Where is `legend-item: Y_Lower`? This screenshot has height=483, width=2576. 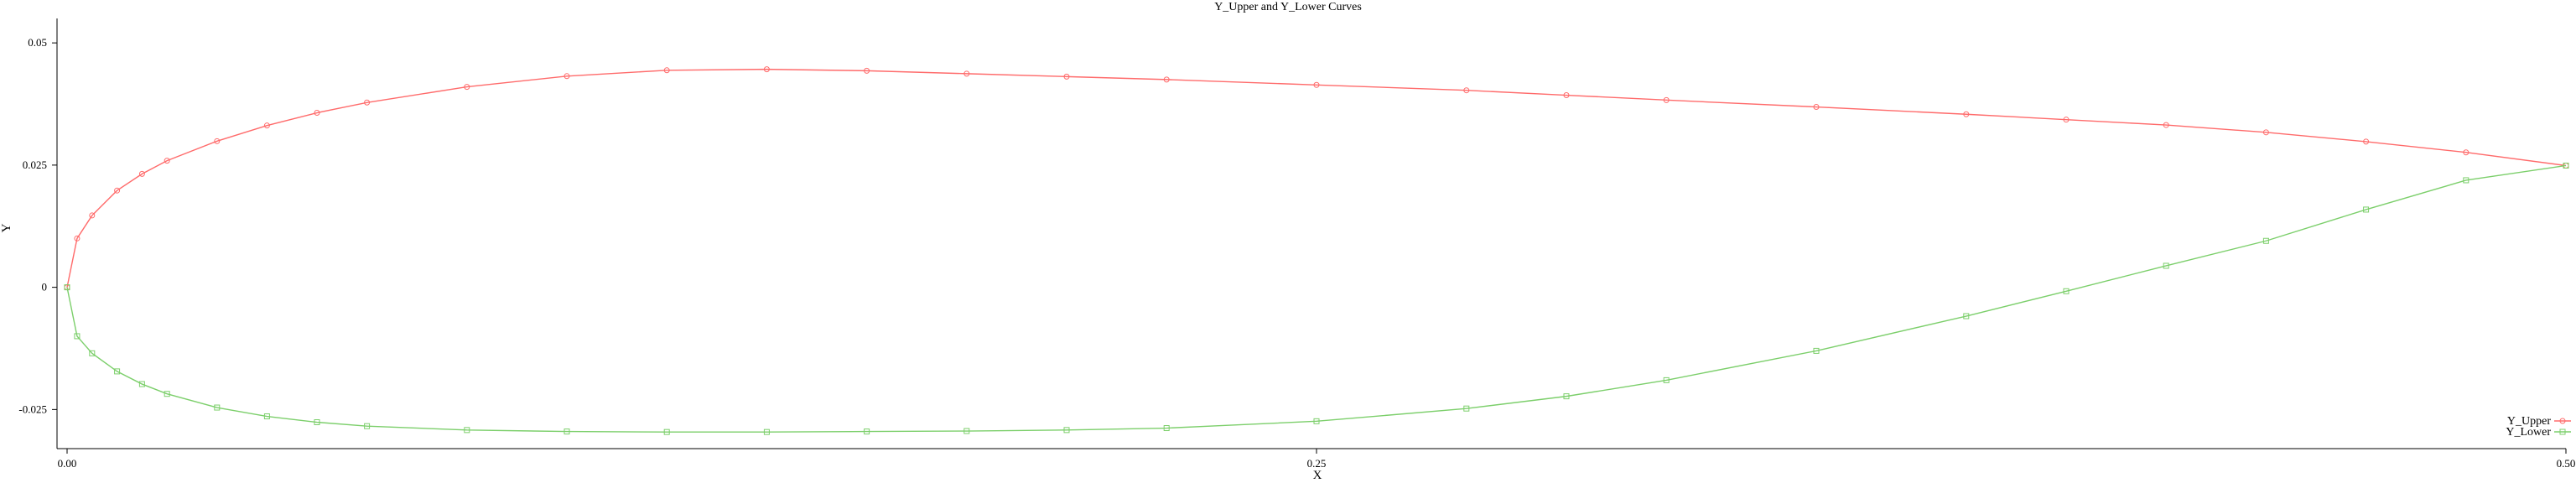
legend-item: Y_Lower is located at coordinates (2538, 432).